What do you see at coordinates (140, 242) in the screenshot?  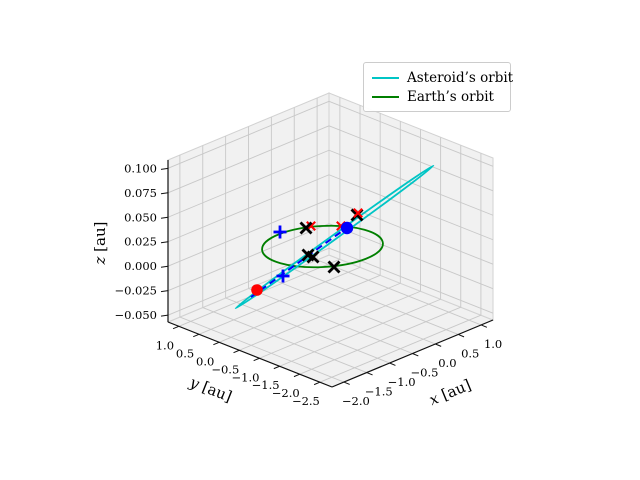 I see `svg-text: 0.025` at bounding box center [140, 242].